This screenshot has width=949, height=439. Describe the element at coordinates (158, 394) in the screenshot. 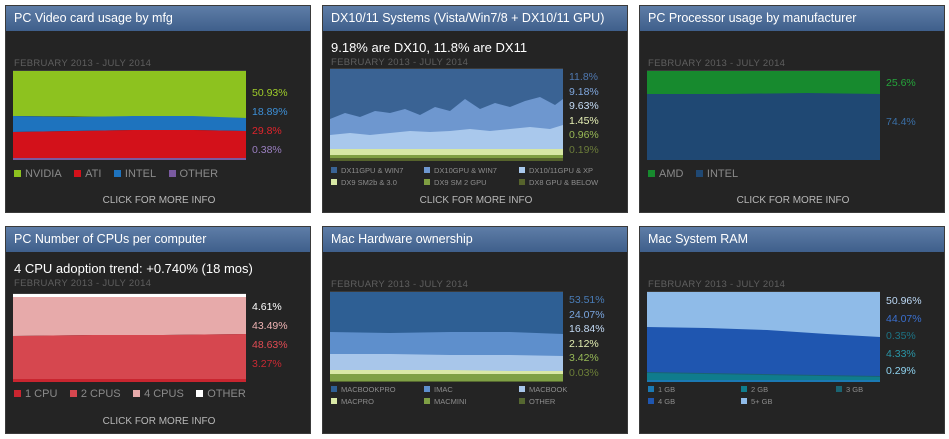

I see `legend-item: 4 CPUS` at that location.